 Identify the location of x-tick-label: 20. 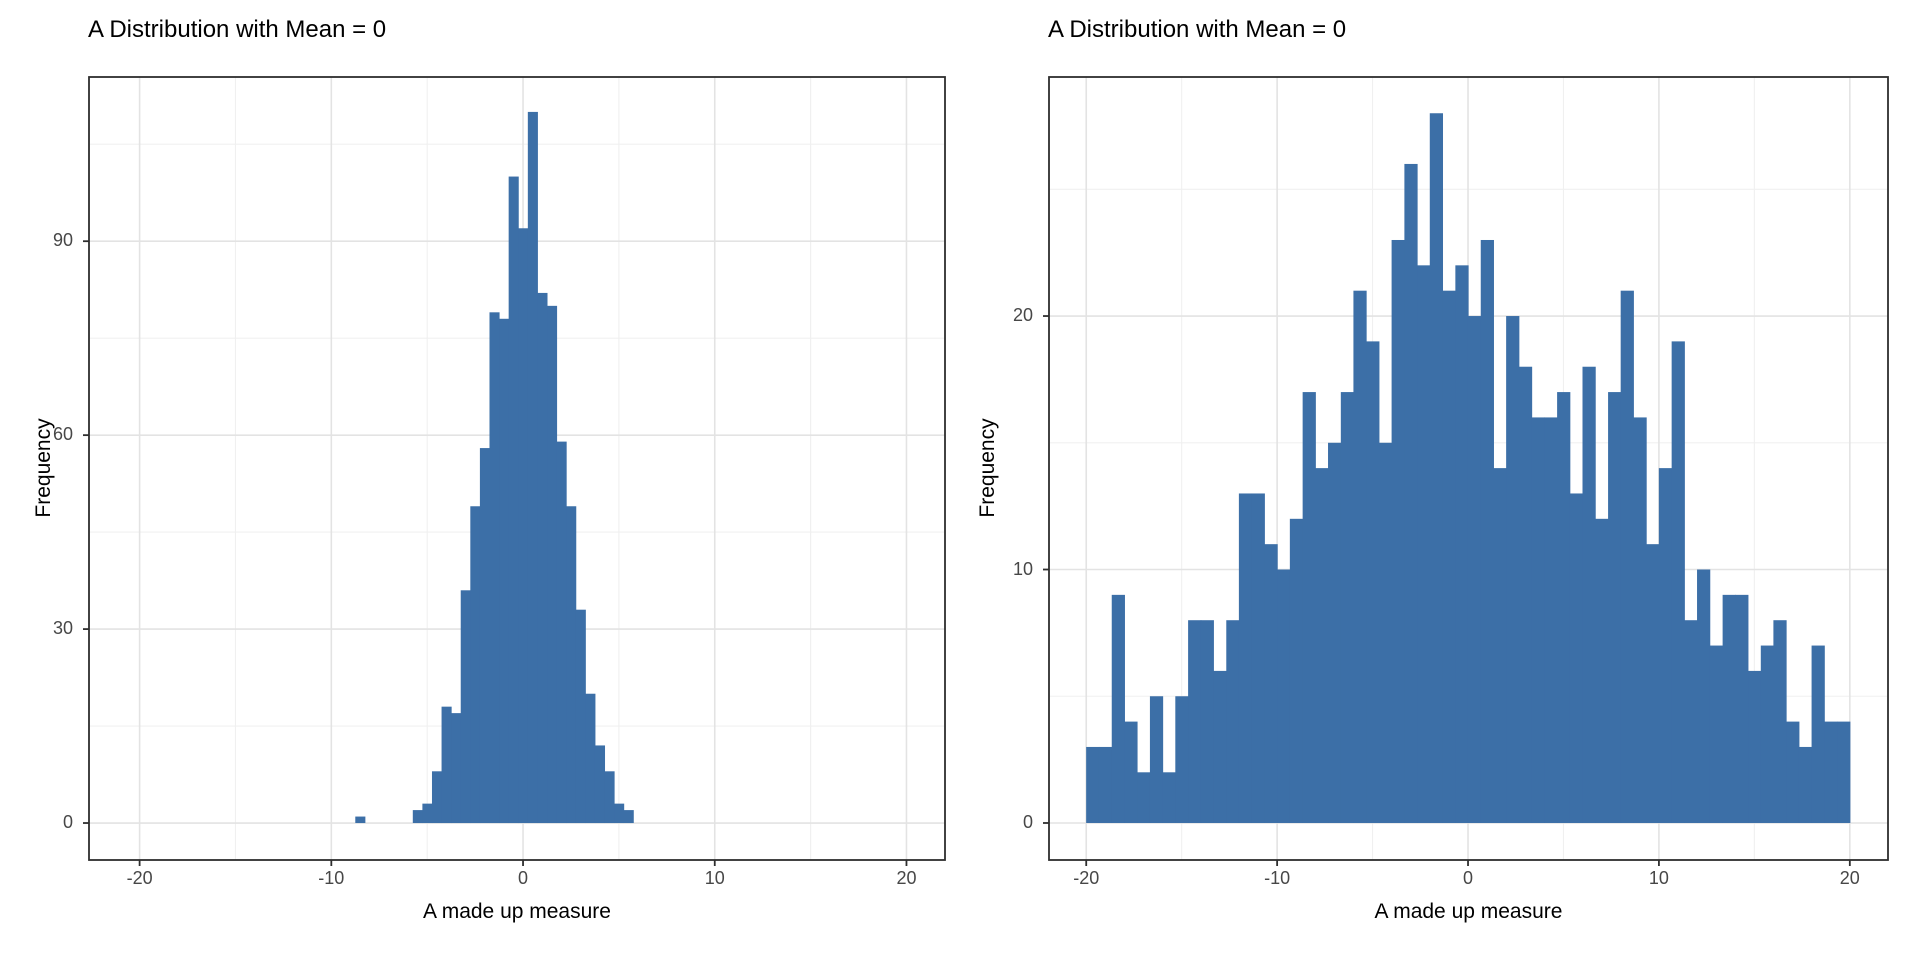
(1849, 878).